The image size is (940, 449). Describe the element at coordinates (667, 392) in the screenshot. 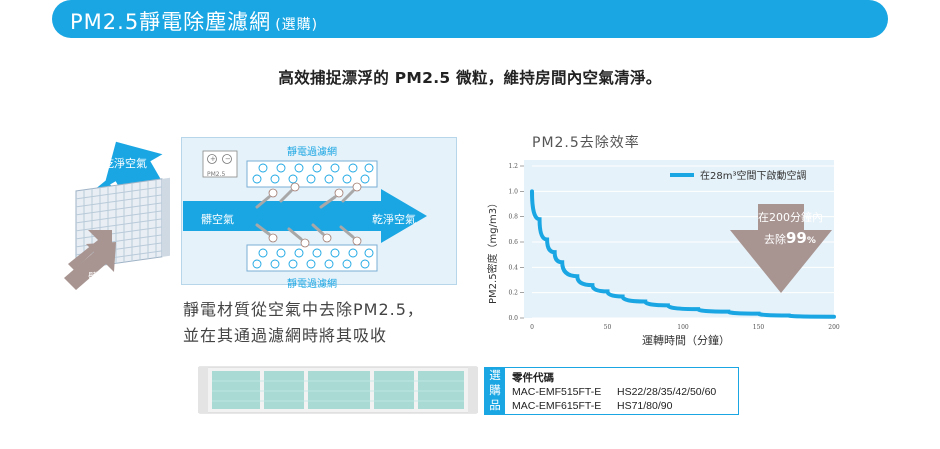

I see `part-models: HS22/28/35/42/50/60` at that location.